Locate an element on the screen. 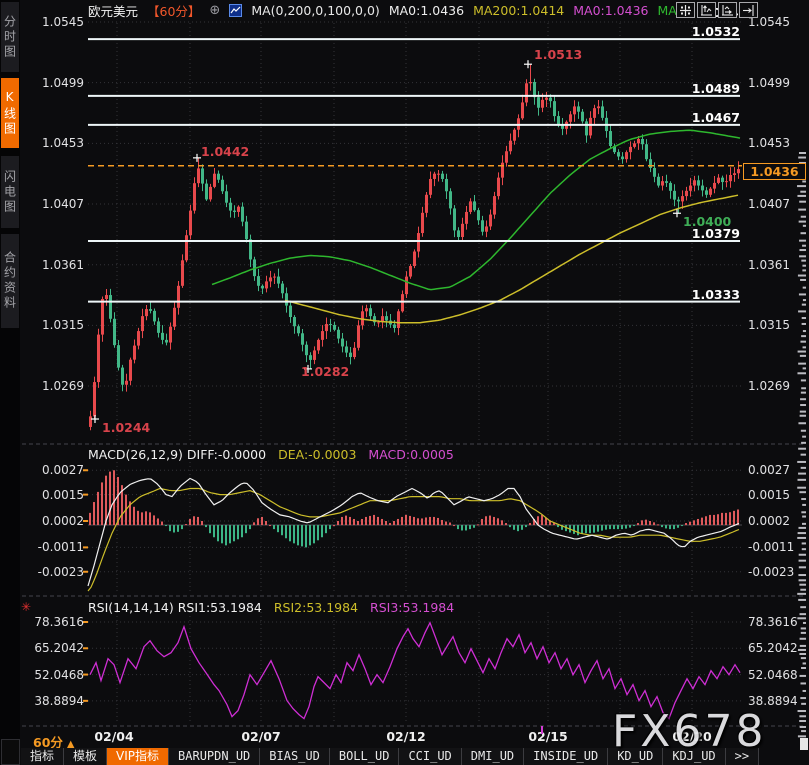 The image size is (809, 765). time-cursor-tick is located at coordinates (542, 730).